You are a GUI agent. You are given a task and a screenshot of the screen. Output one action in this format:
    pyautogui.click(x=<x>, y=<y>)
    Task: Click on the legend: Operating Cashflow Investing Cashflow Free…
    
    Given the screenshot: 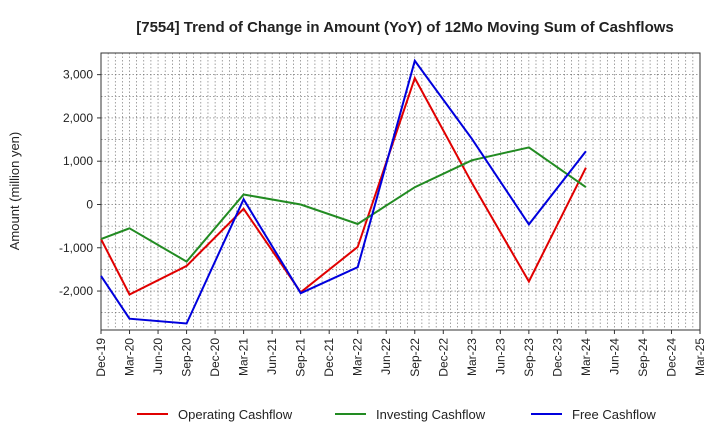 What is the action you would take?
    pyautogui.click(x=396, y=414)
    